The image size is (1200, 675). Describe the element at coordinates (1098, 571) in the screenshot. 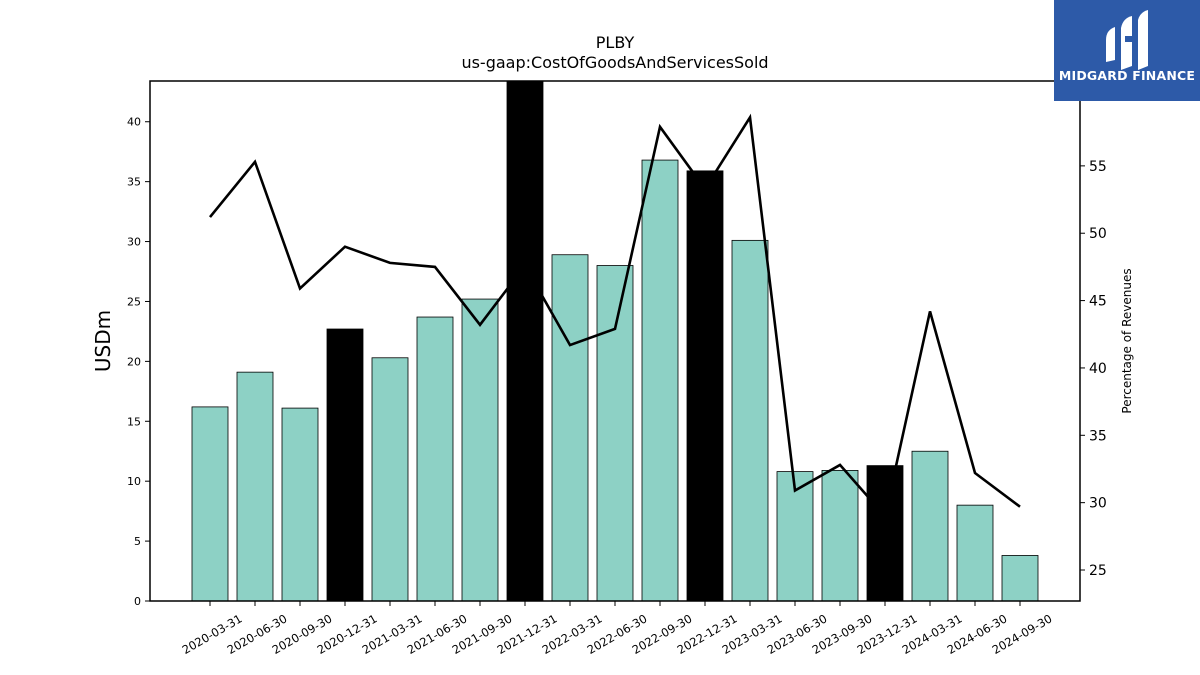

I see `y2-tick-label: 25` at that location.